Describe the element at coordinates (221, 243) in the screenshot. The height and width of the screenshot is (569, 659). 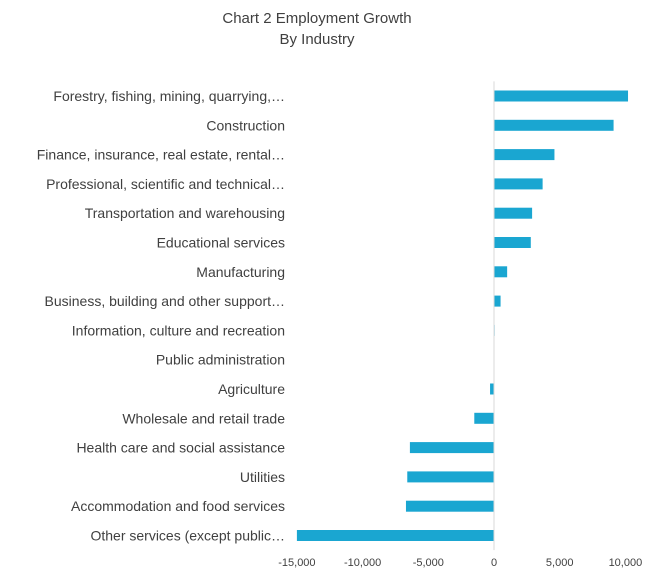
I see `category-label: Educational services` at that location.